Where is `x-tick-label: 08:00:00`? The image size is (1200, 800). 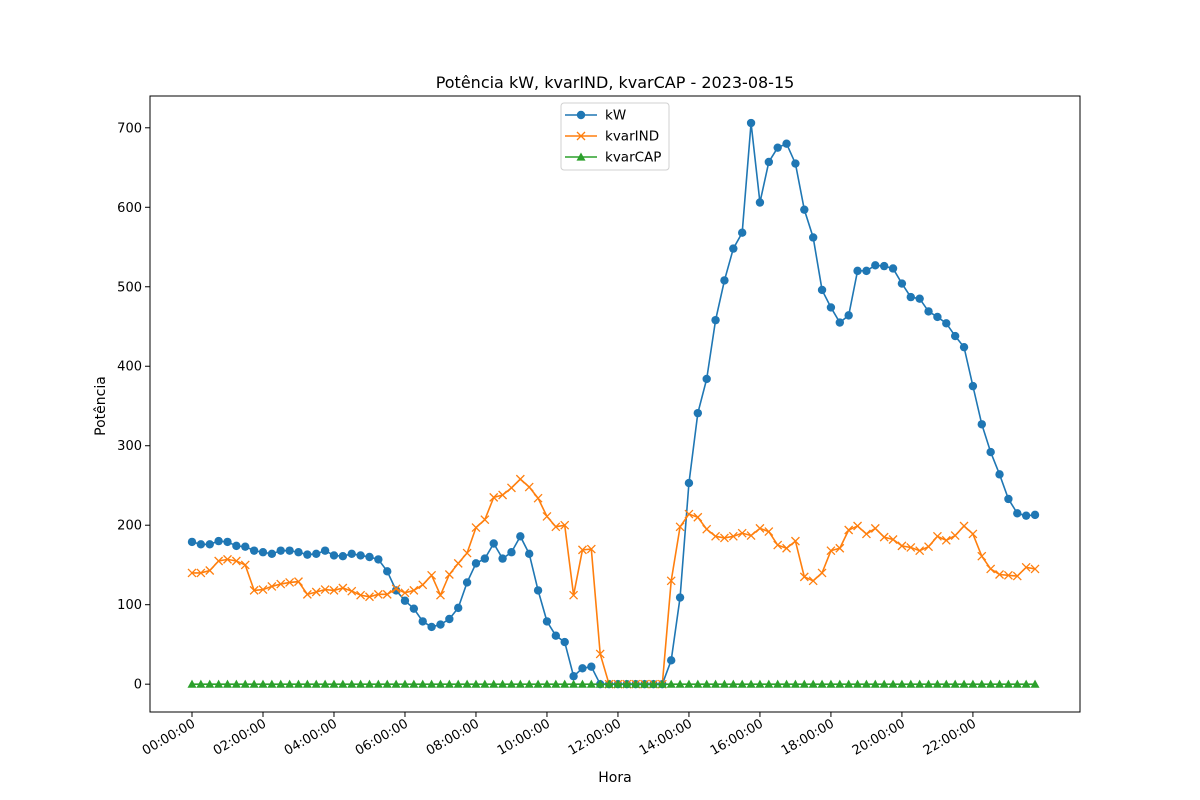
x-tick-label: 08:00:00 is located at coordinates (453, 737).